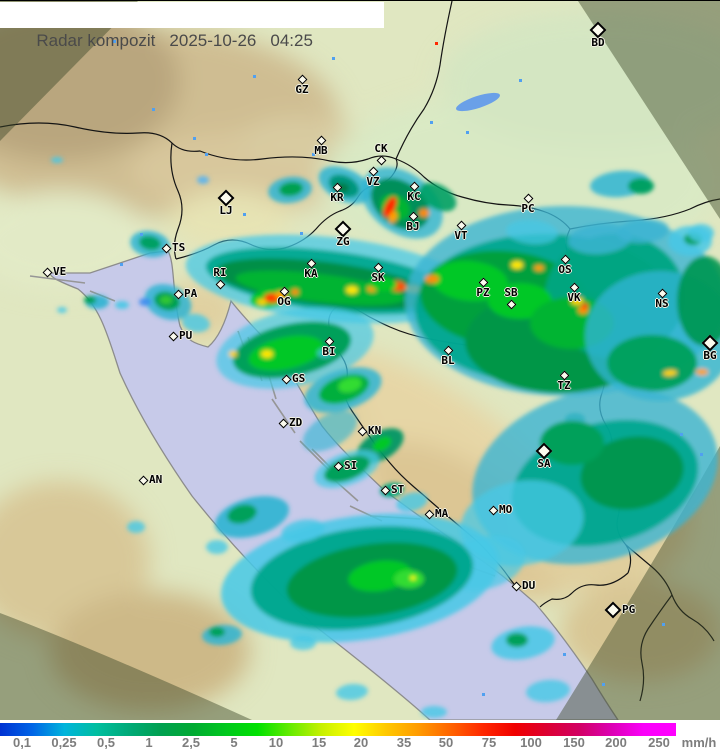 Image resolution: width=720 pixels, height=751 pixels. What do you see at coordinates (226, 210) in the screenshot?
I see `station-label: LJ` at bounding box center [226, 210].